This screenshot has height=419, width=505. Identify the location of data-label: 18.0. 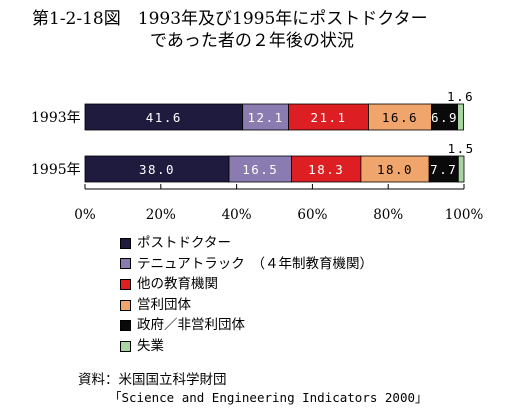
(395, 169).